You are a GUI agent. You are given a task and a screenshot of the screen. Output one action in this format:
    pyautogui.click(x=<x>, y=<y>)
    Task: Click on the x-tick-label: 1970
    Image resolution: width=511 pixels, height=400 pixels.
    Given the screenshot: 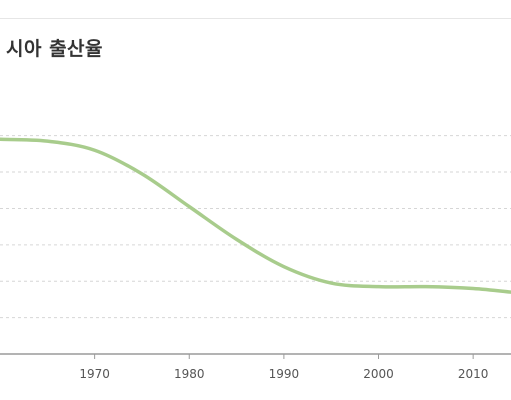 What is the action you would take?
    pyautogui.click(x=94, y=374)
    